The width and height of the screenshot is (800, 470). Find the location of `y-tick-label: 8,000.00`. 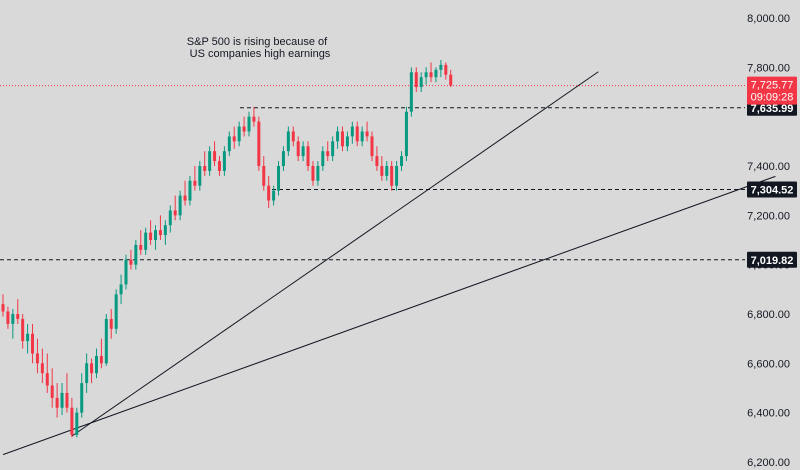

y-tick-label: 8,000.00 is located at coordinates (768, 19).